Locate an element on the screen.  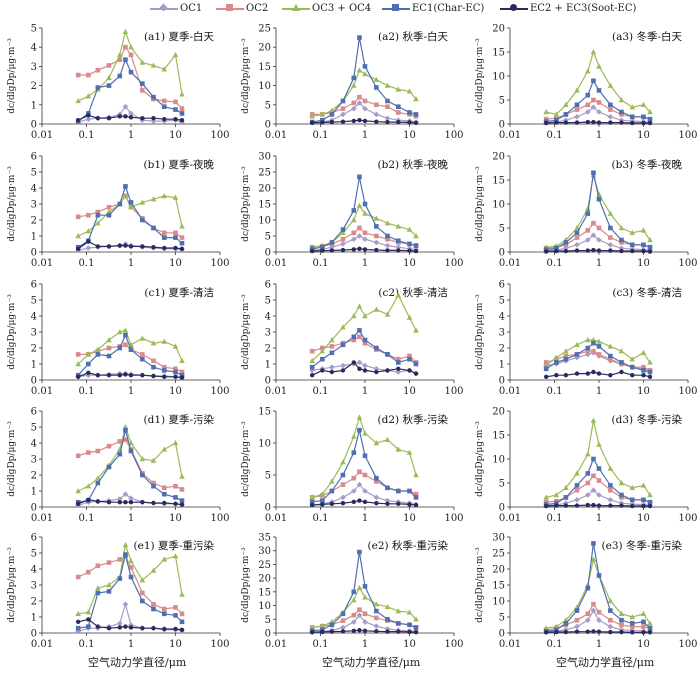
y-tick-label: 10 is located at coordinates (264, 86).